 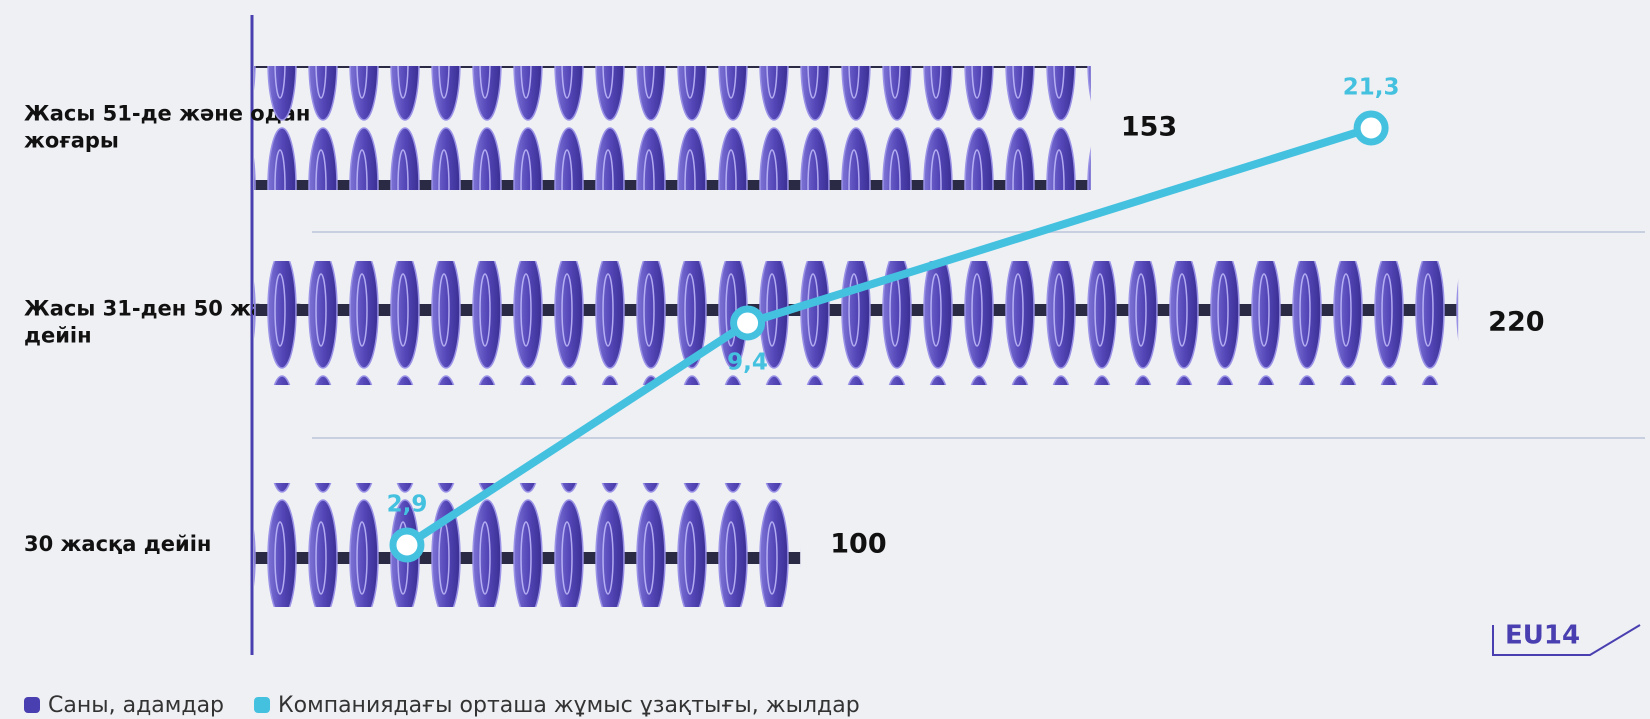 What do you see at coordinates (1542, 636) in the screenshot?
I see `badge-text: EU14` at bounding box center [1542, 636].